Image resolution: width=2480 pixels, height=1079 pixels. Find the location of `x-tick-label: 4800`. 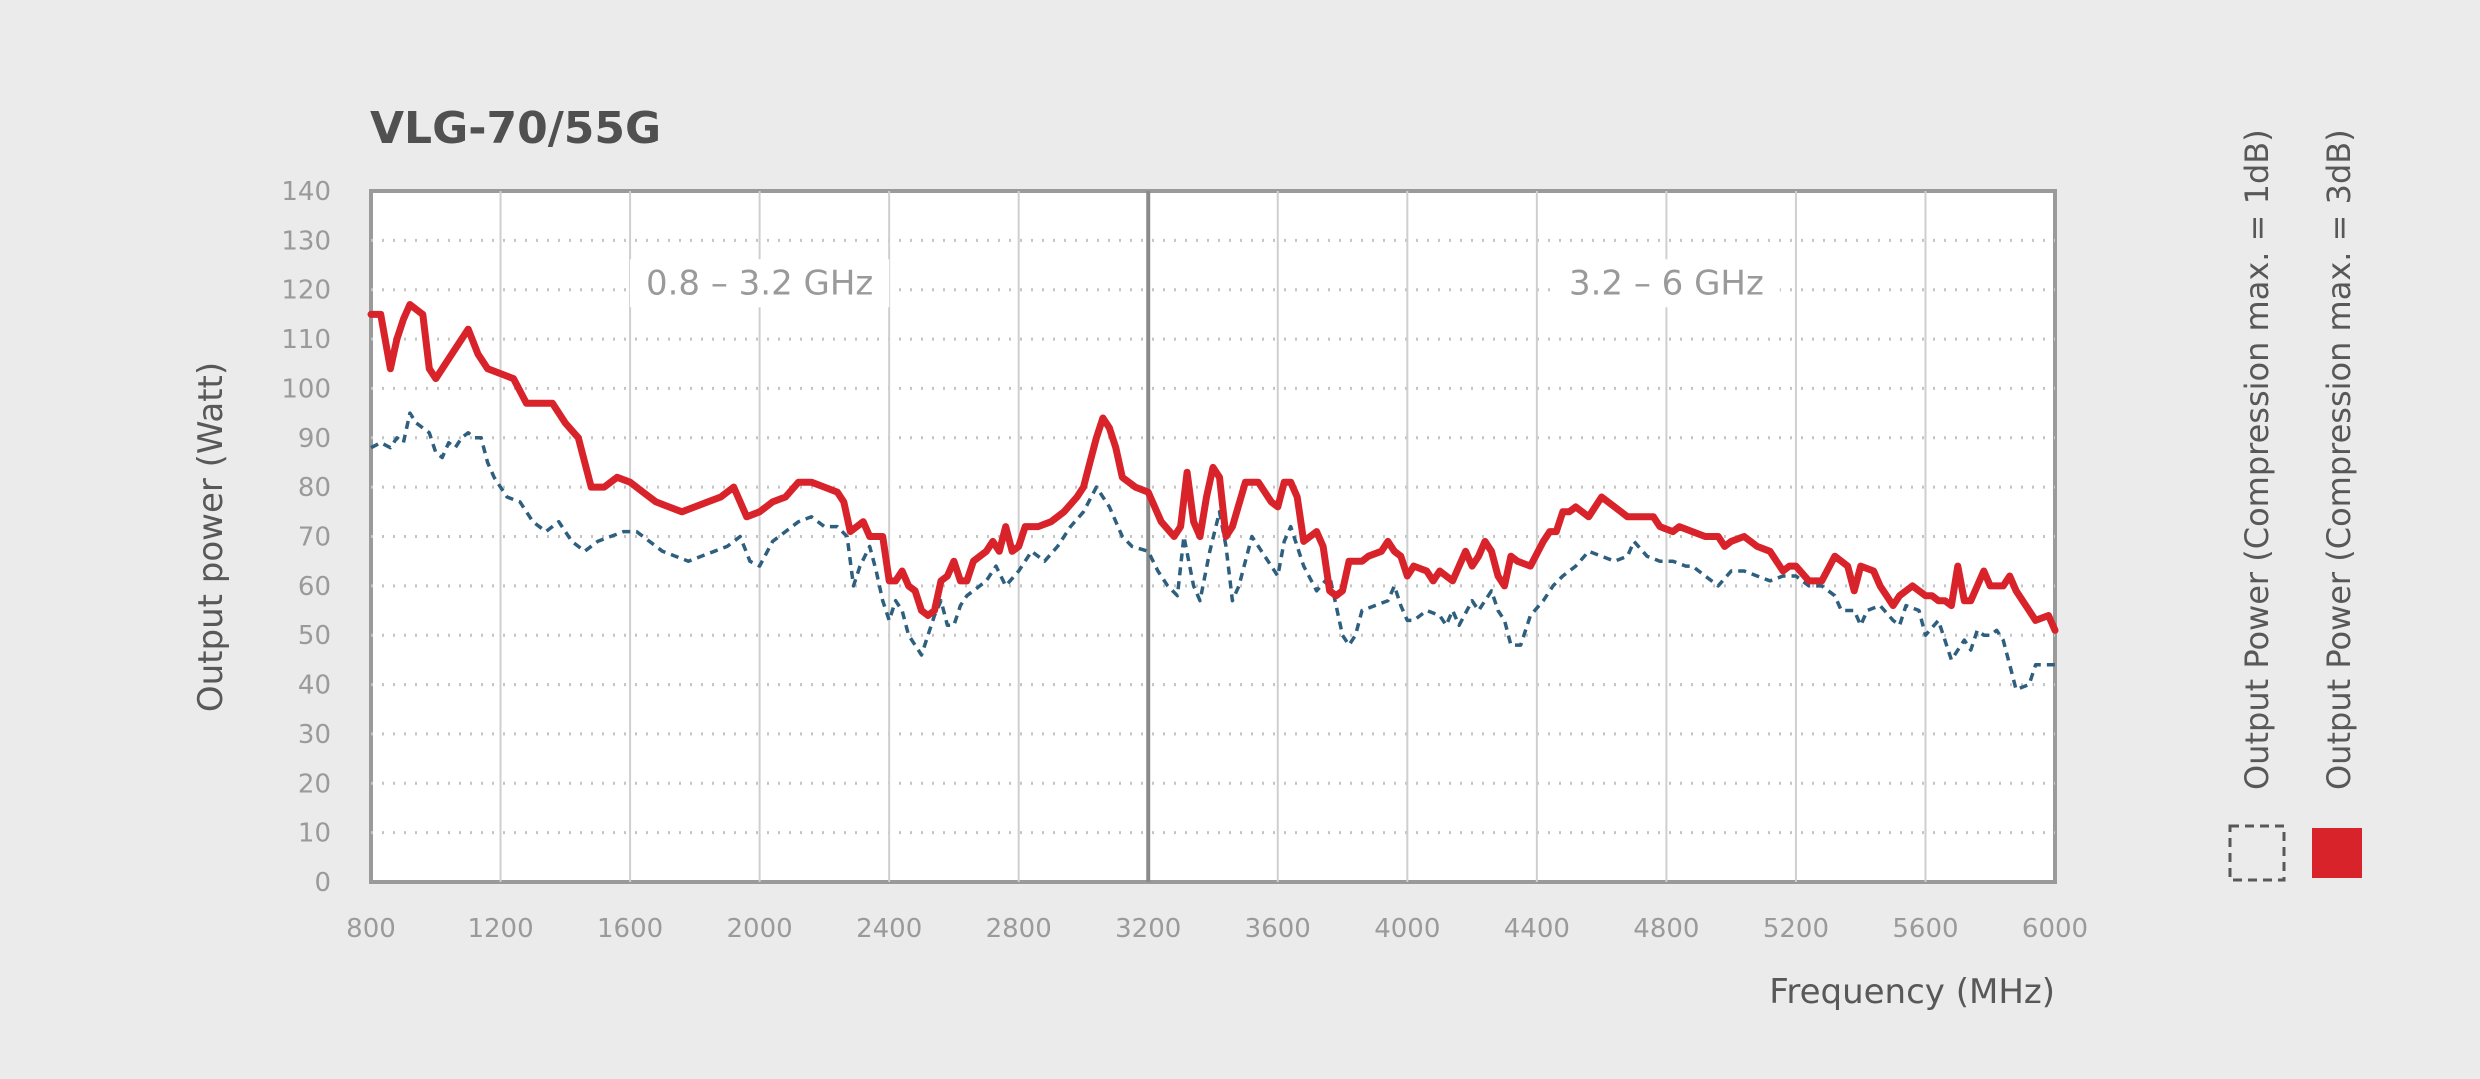

x-tick-label: 4800 is located at coordinates (1666, 929).